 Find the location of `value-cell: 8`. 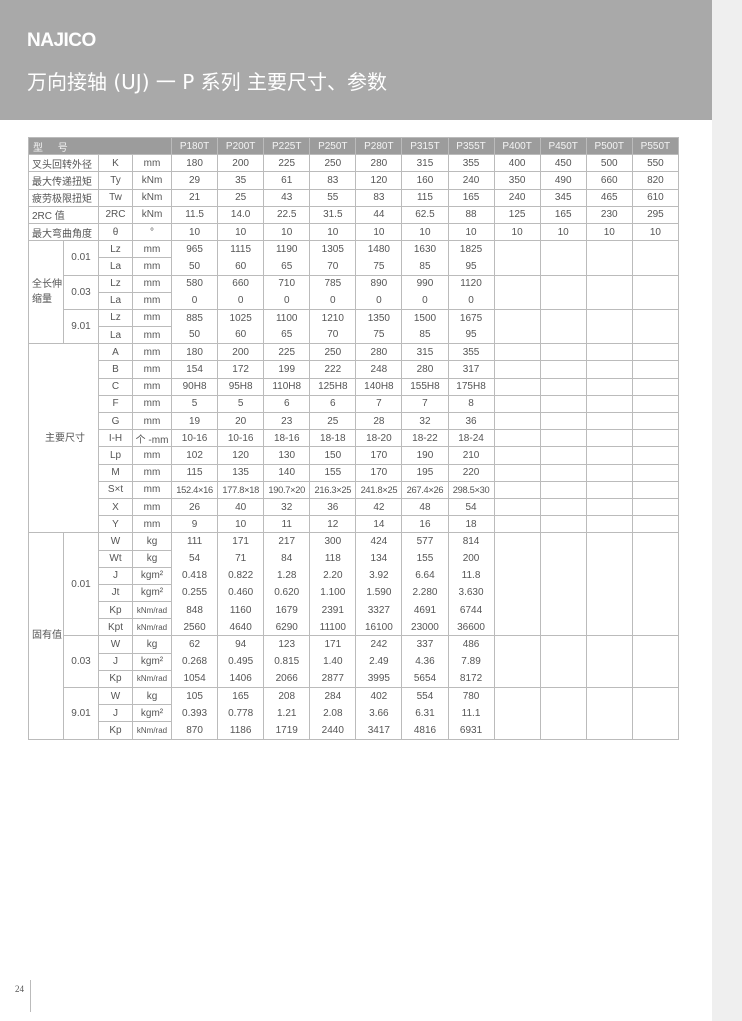

value-cell: 8 is located at coordinates (471, 404).